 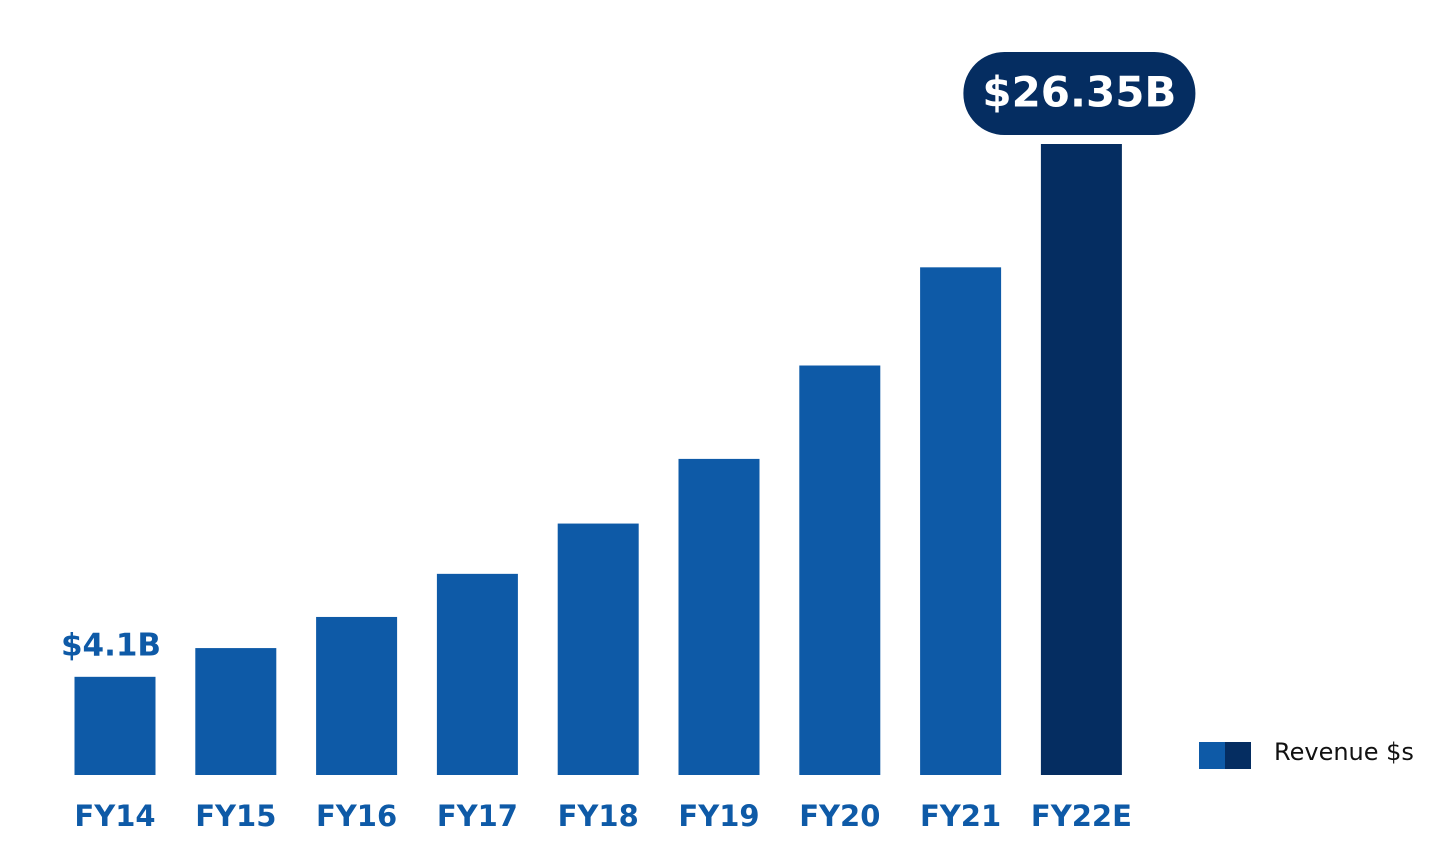 I want to click on x-tick-label: FY16, so click(x=356, y=816).